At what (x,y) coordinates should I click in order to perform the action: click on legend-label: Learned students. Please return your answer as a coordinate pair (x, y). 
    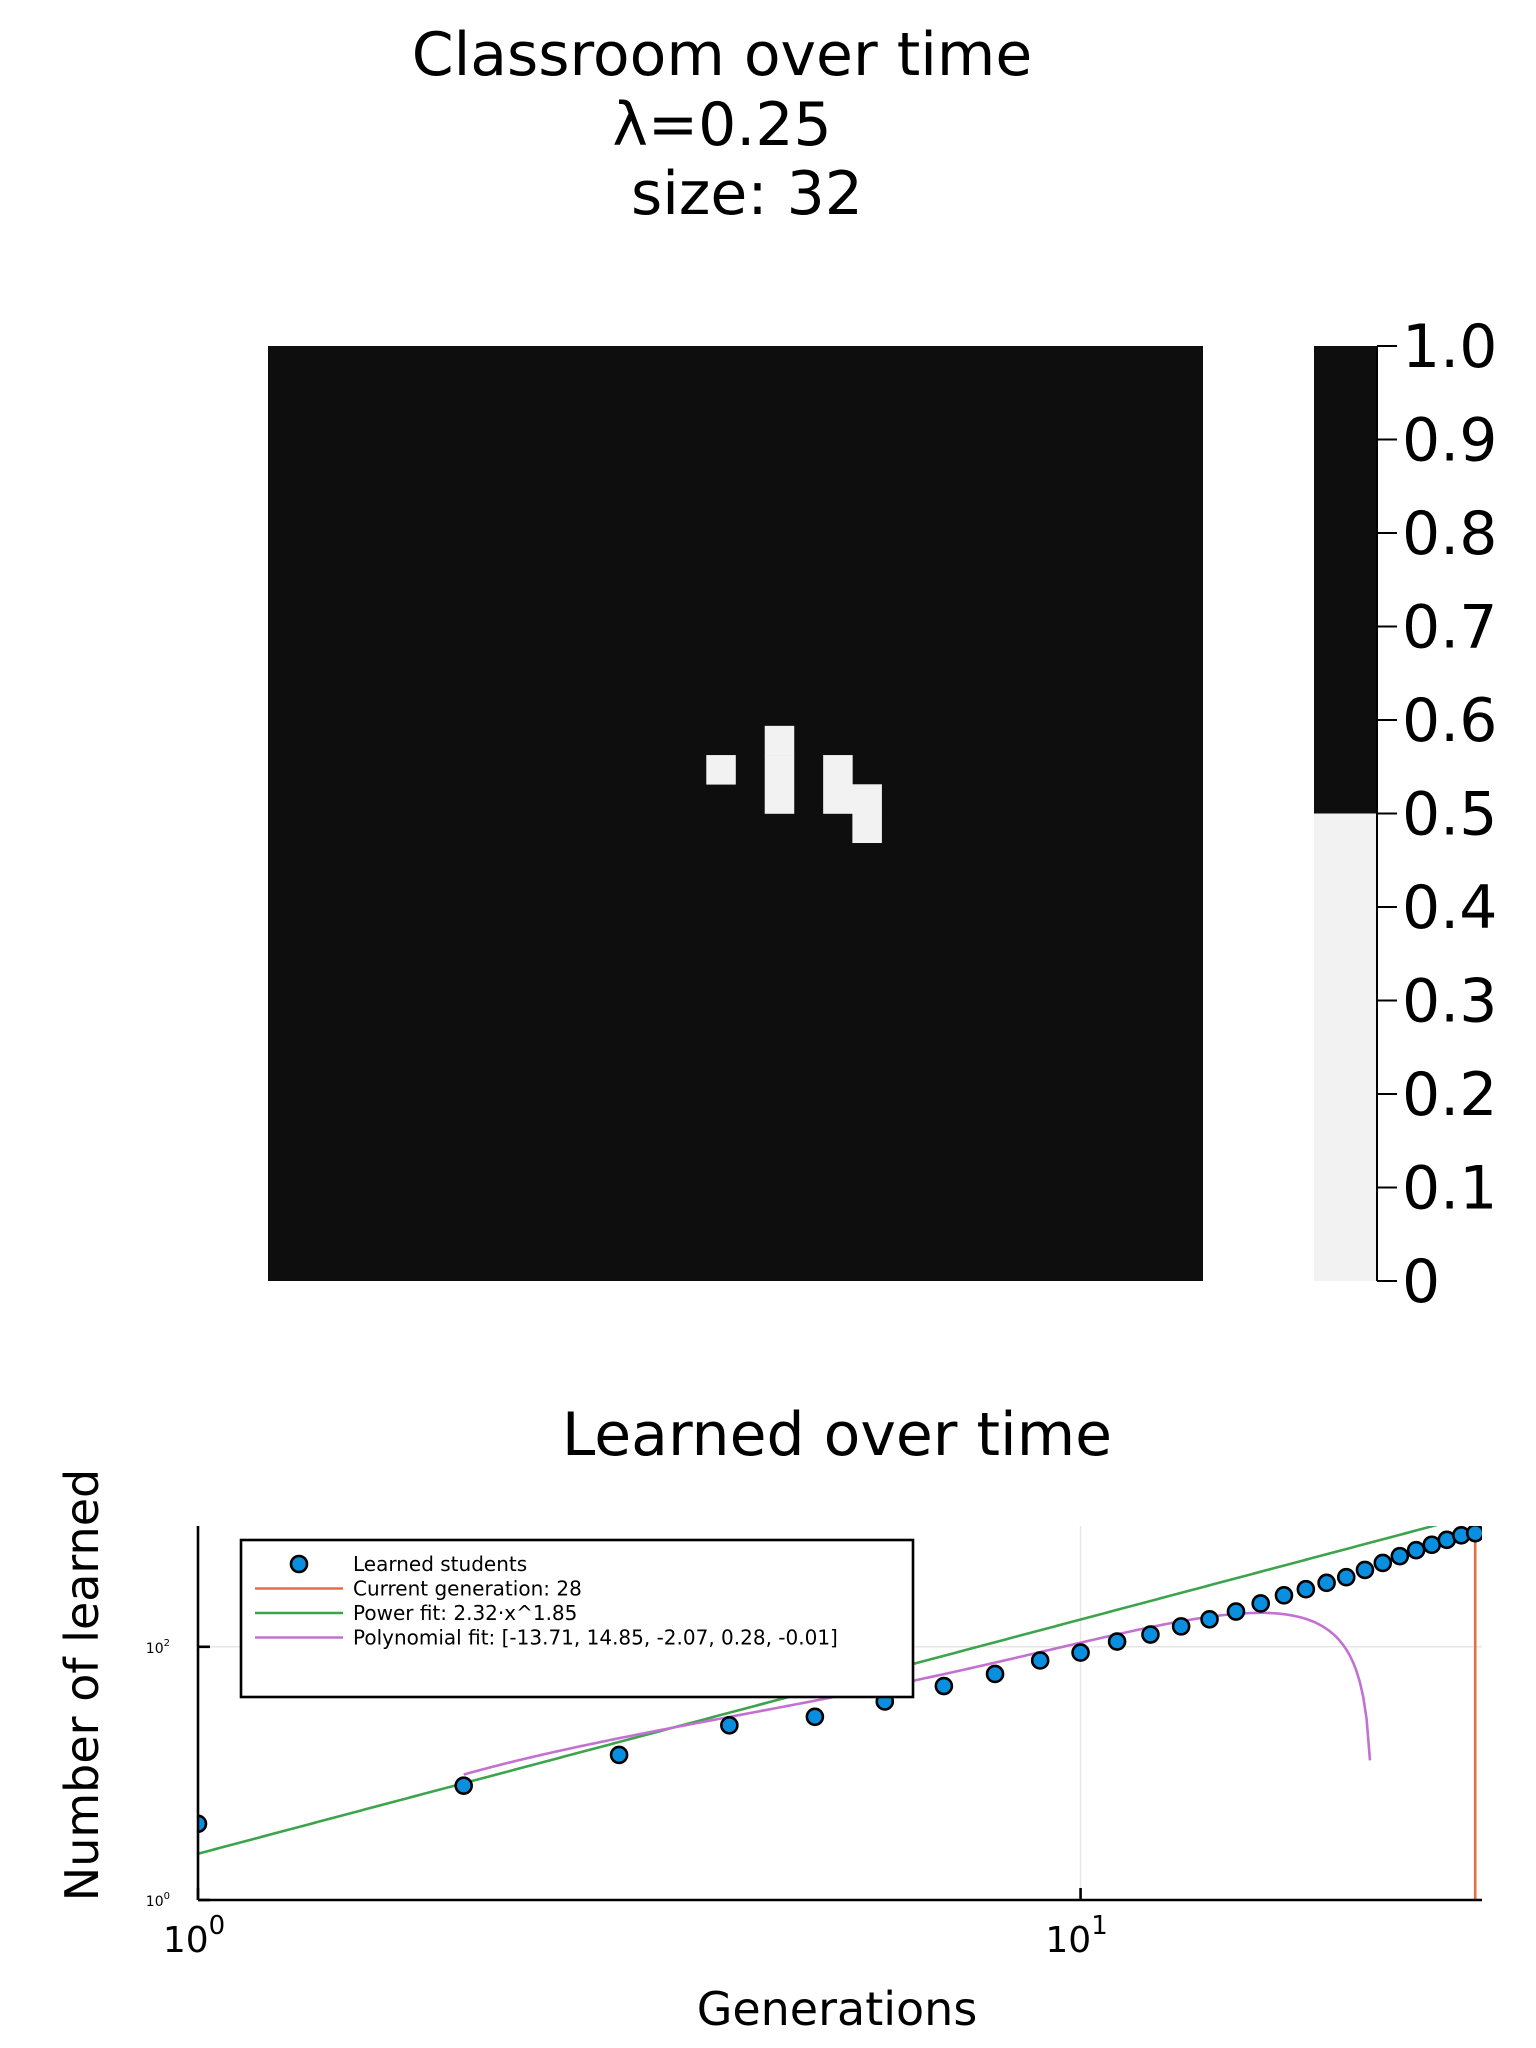
    Looking at the image, I should click on (440, 1564).